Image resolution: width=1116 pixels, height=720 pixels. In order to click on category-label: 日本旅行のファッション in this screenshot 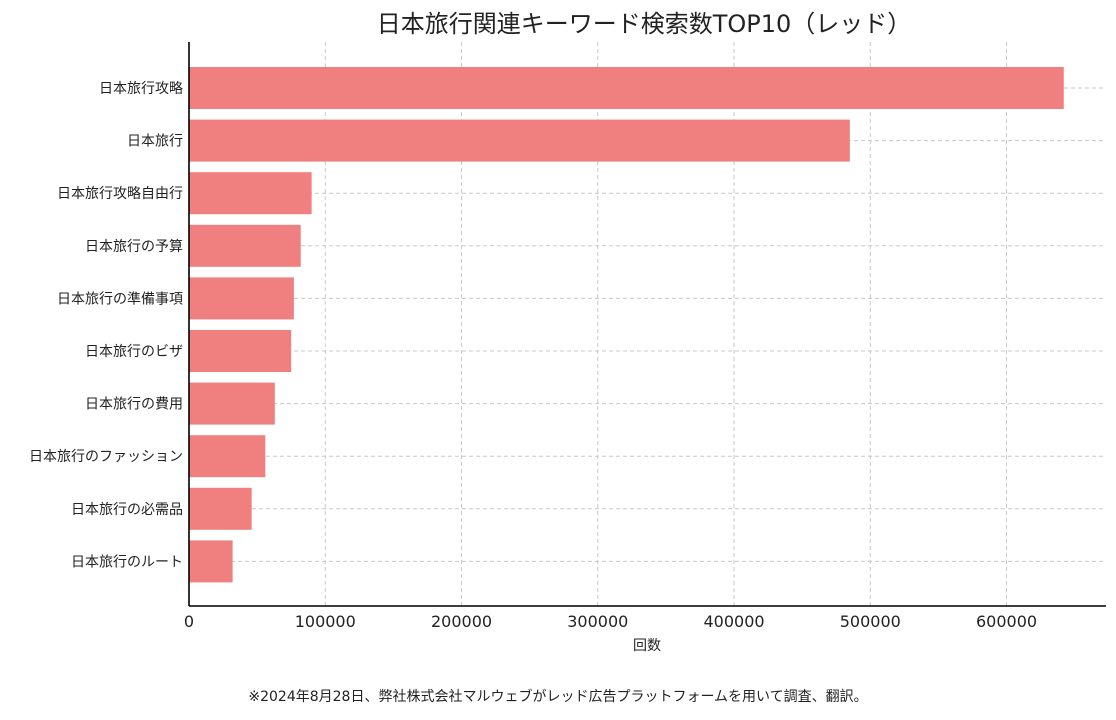, I will do `click(106, 457)`.